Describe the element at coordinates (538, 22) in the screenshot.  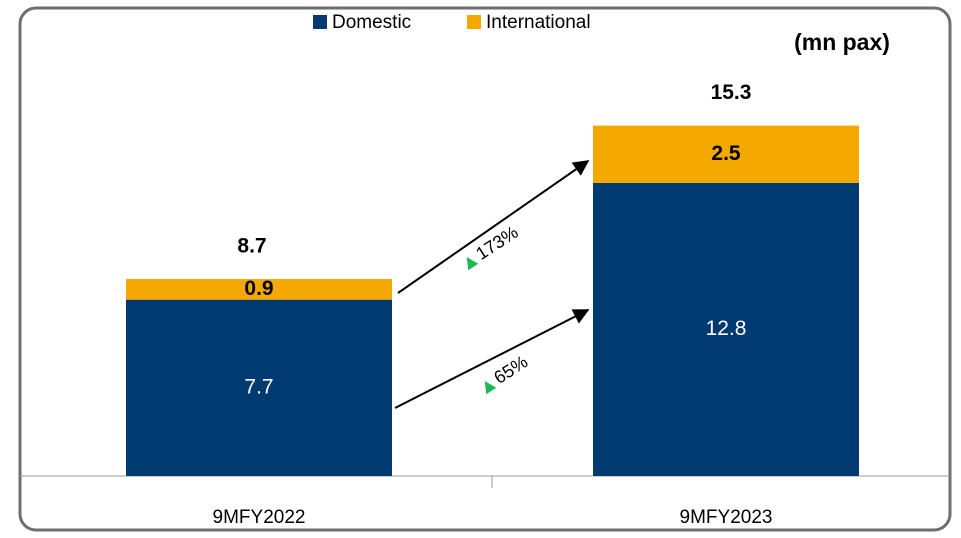
I see `legend-label: International` at that location.